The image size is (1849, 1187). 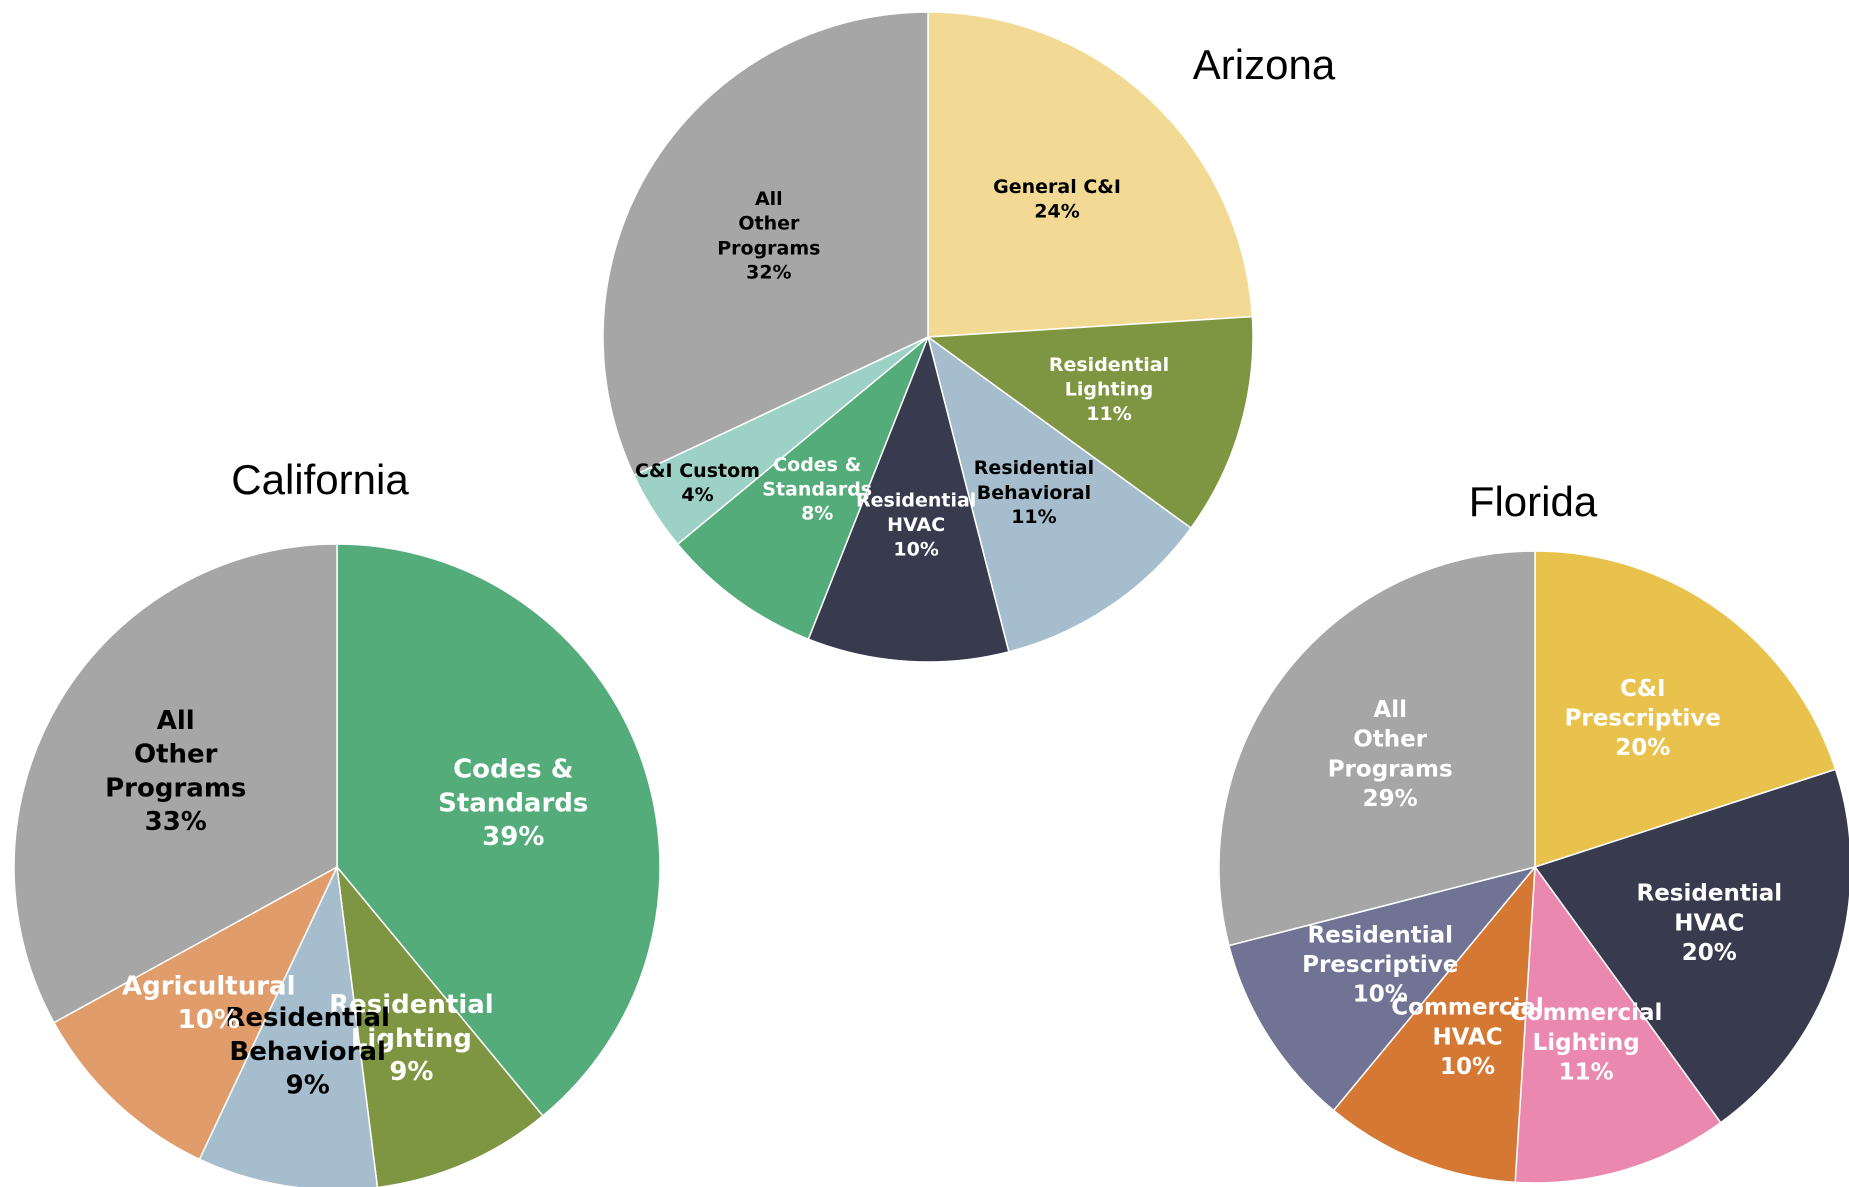 I want to click on slice-value-label: 8%, so click(x=817, y=514).